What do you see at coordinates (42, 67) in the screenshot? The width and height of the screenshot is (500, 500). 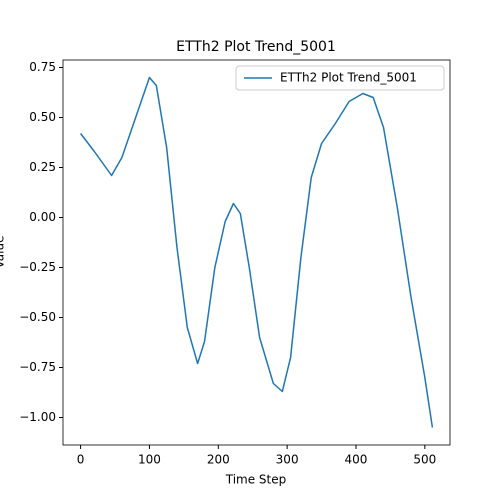 I see `y-tick-label: 0.75` at bounding box center [42, 67].